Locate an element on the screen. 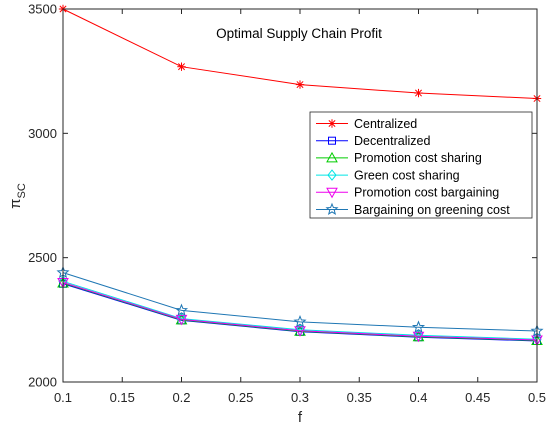  series-star is located at coordinates (300, 301).